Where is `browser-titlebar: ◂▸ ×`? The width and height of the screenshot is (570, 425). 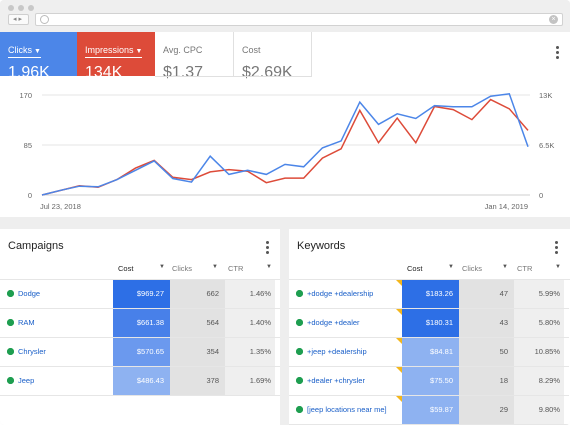
browser-titlebar: ◂▸ × is located at coordinates (285, 15).